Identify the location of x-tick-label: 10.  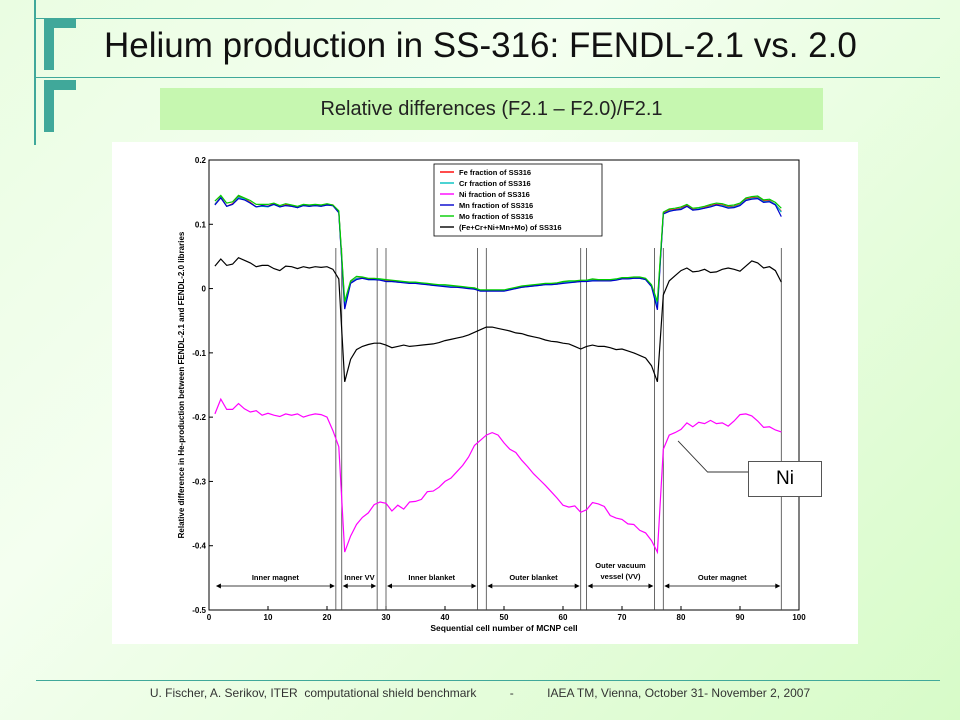
(268, 617).